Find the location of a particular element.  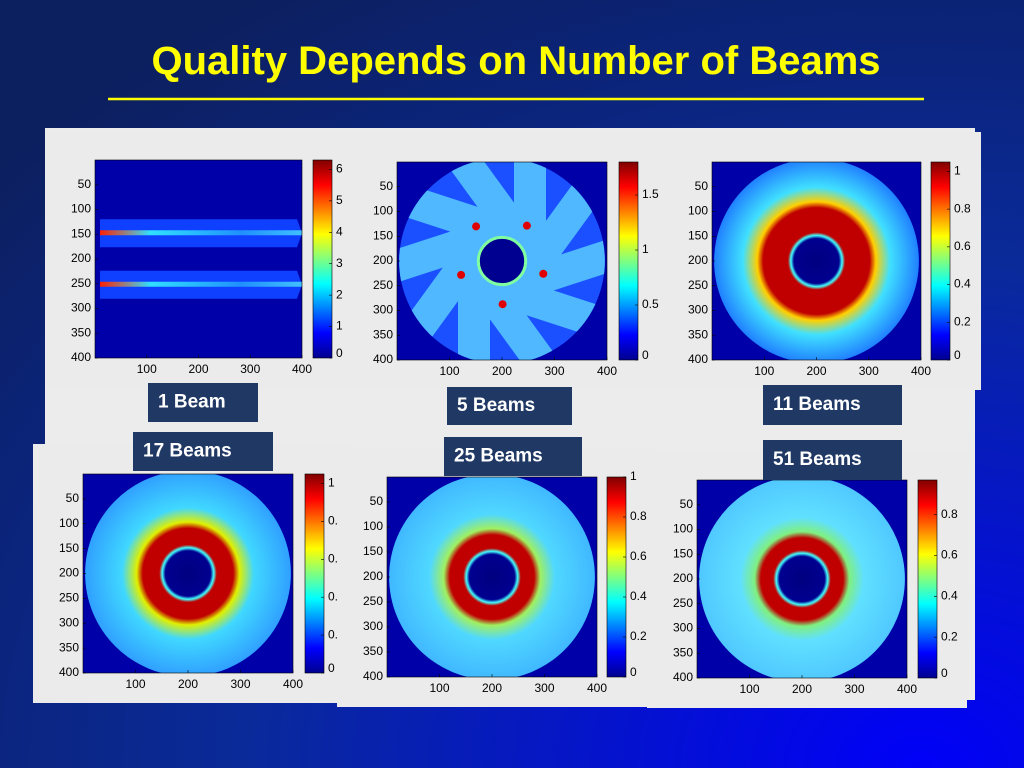

colorbar-tick-label: 1.5 is located at coordinates (650, 194).